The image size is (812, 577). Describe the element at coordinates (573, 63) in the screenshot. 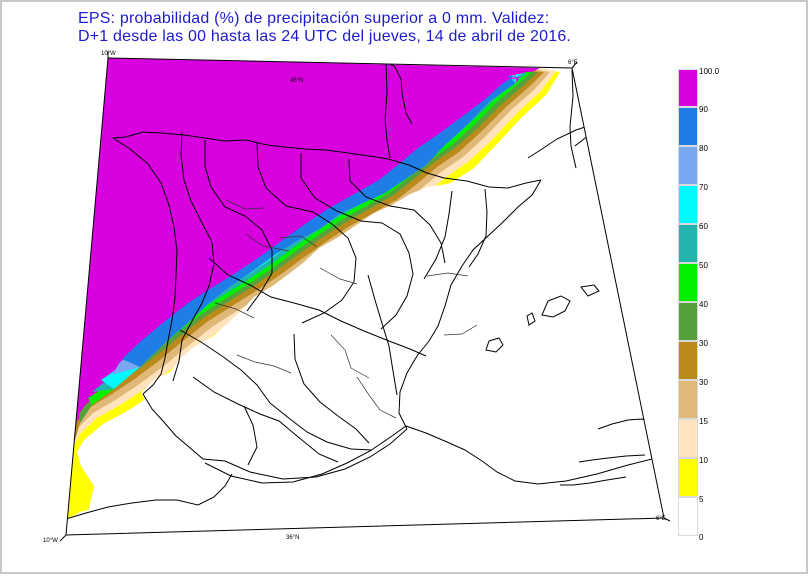

I see `coord-top-right: 6°E` at that location.